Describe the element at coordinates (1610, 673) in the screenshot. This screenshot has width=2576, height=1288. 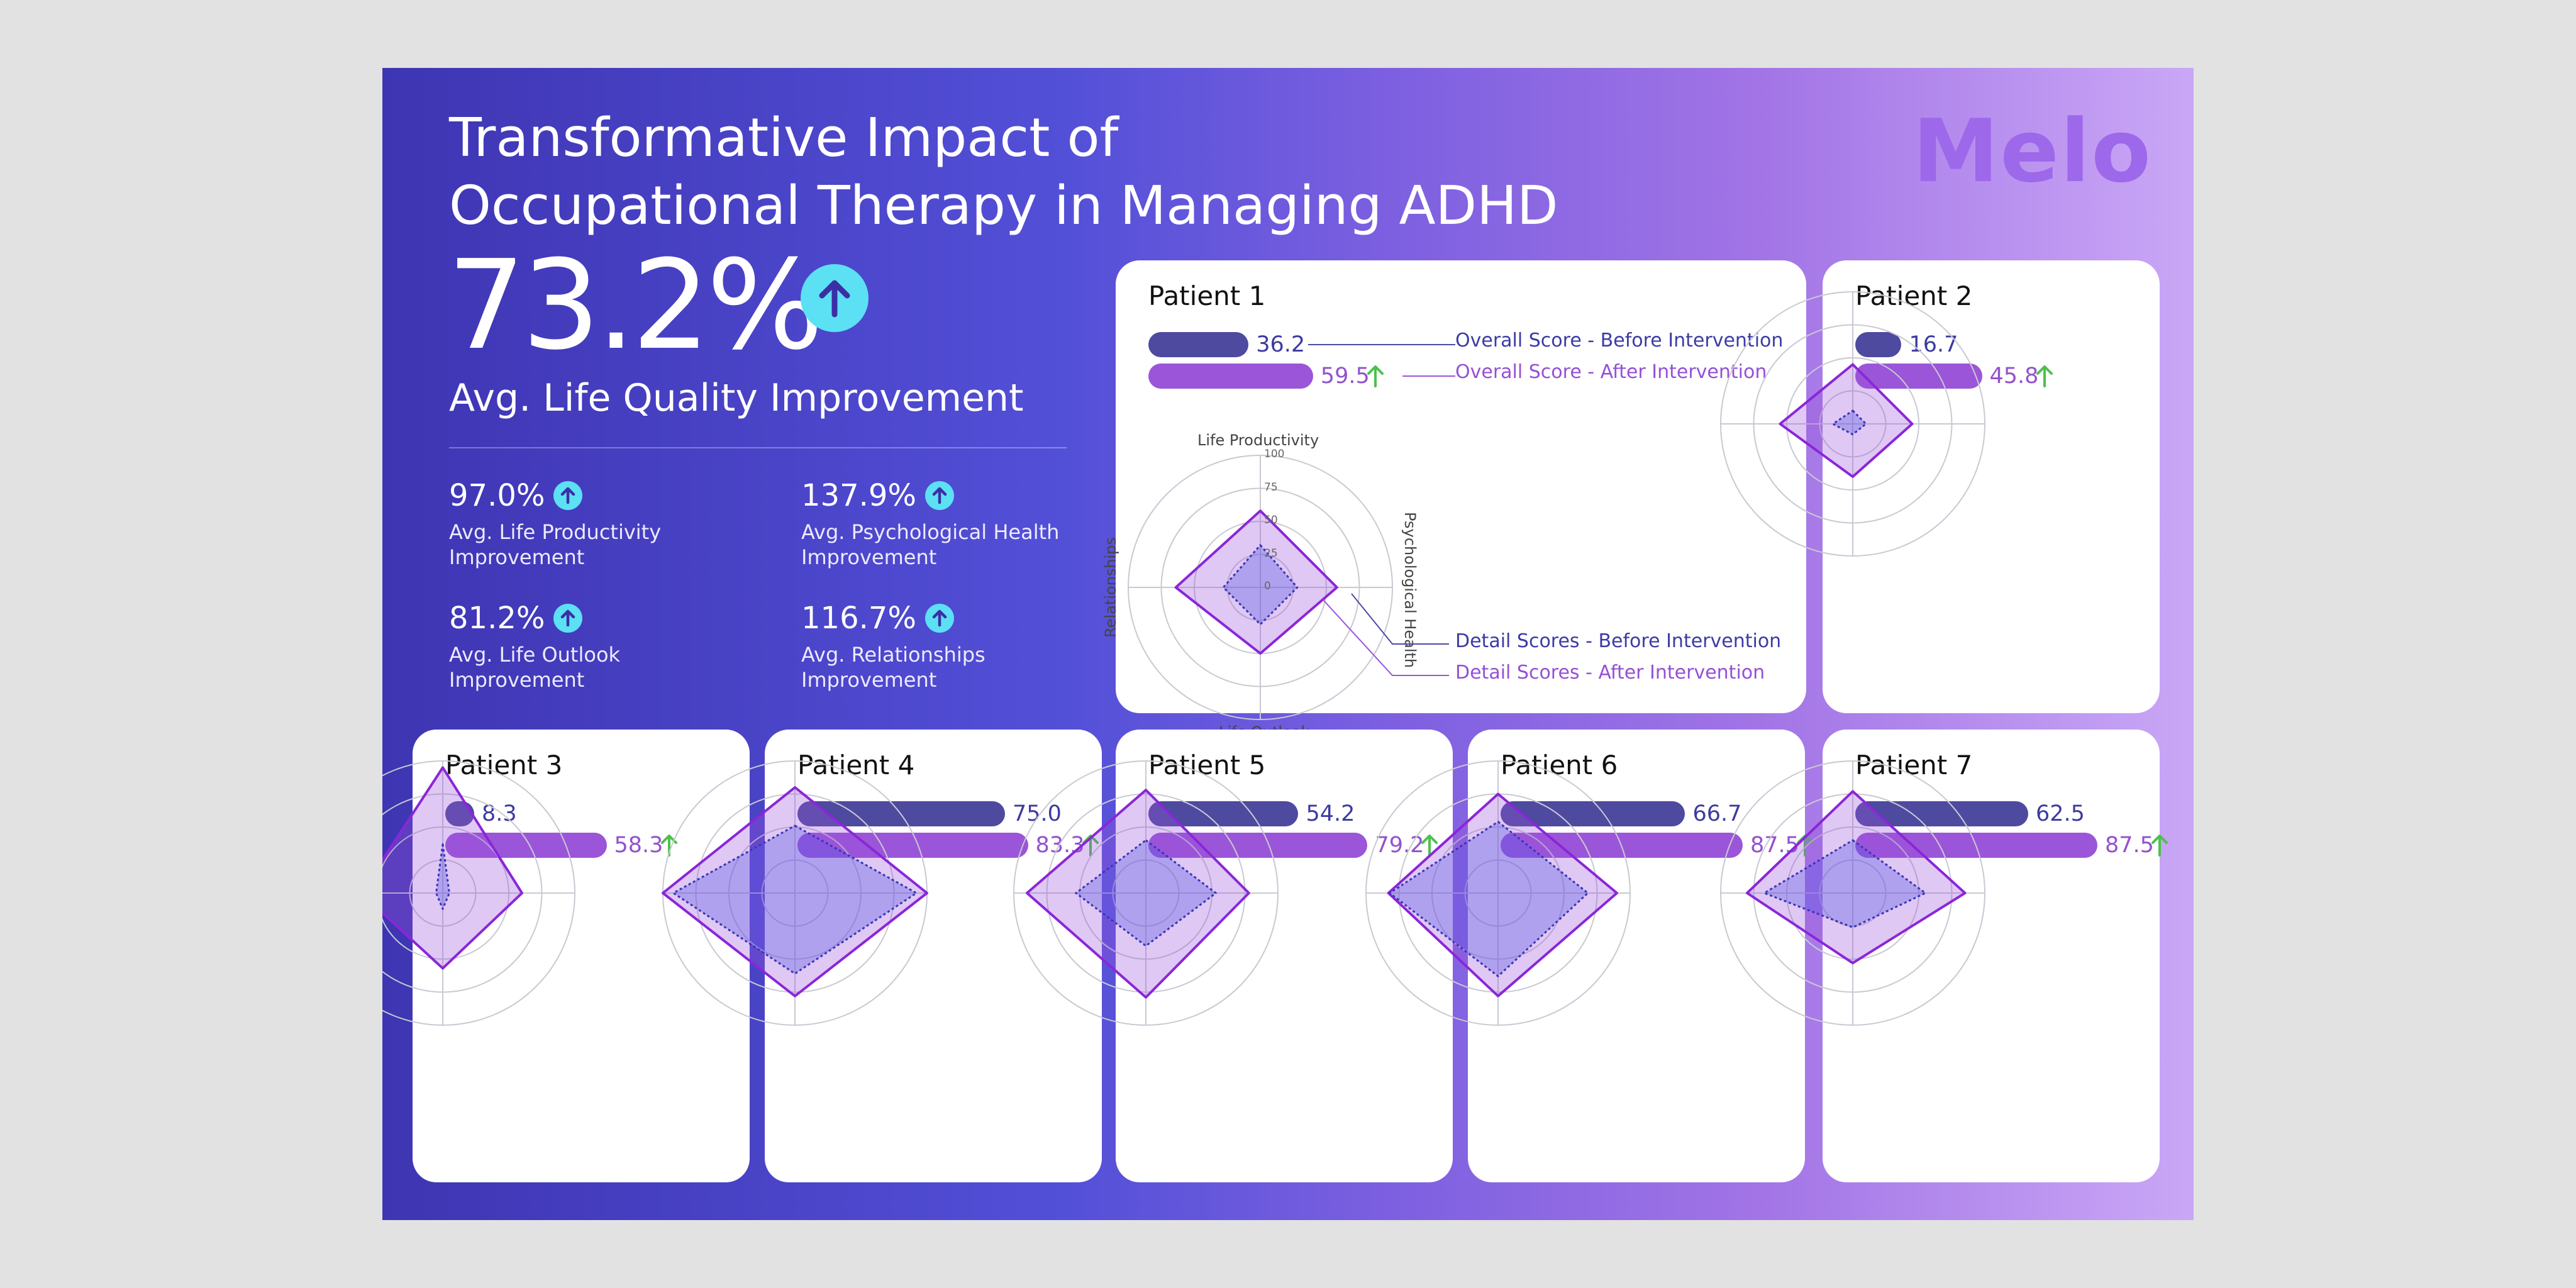
I see `legend-detail-after: Detail Scores - After Intervention` at that location.